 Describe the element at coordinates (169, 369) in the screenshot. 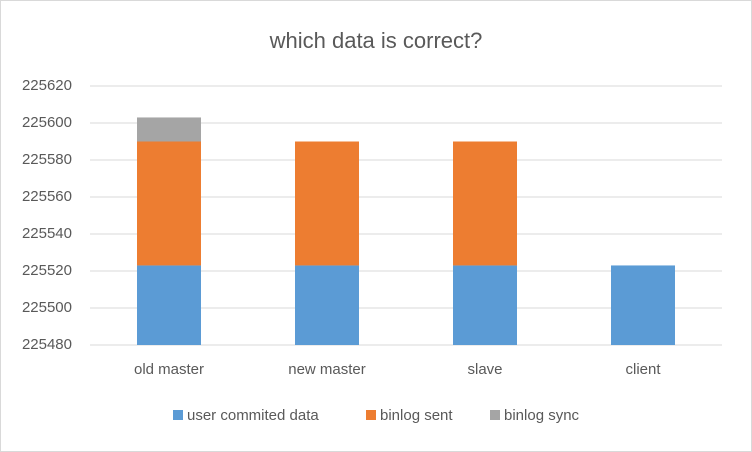

I see `x-tick-label: old master` at that location.